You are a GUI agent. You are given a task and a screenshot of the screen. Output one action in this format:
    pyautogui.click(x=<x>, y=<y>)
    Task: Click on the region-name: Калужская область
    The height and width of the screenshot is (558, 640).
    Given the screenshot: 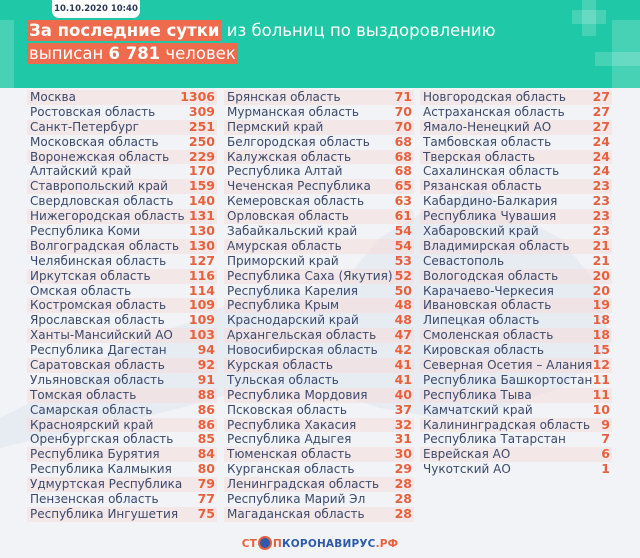 What is the action you would take?
    pyautogui.click(x=289, y=156)
    